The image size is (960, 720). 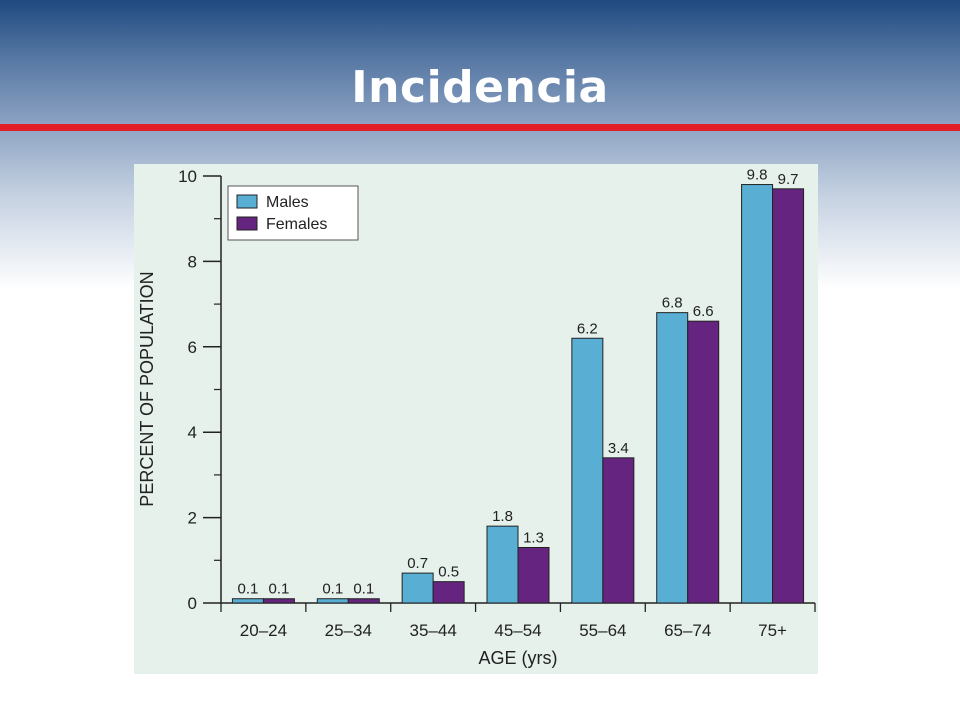 I want to click on y-tick-label: 6, so click(x=192, y=347).